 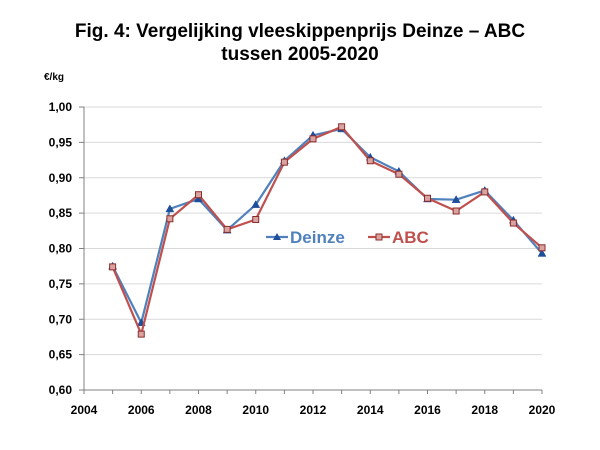 I want to click on chart-title-line2: tussen 2005-2020, so click(x=300, y=54).